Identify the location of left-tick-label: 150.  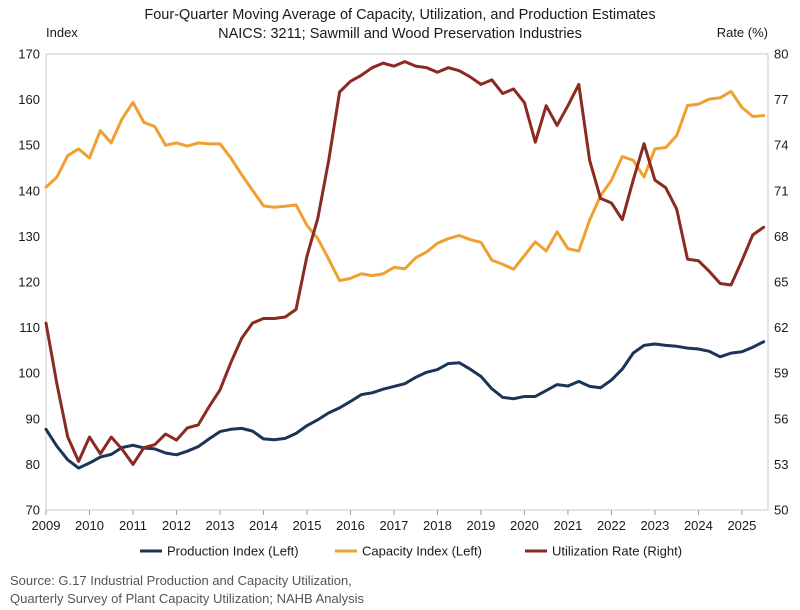
(29, 145).